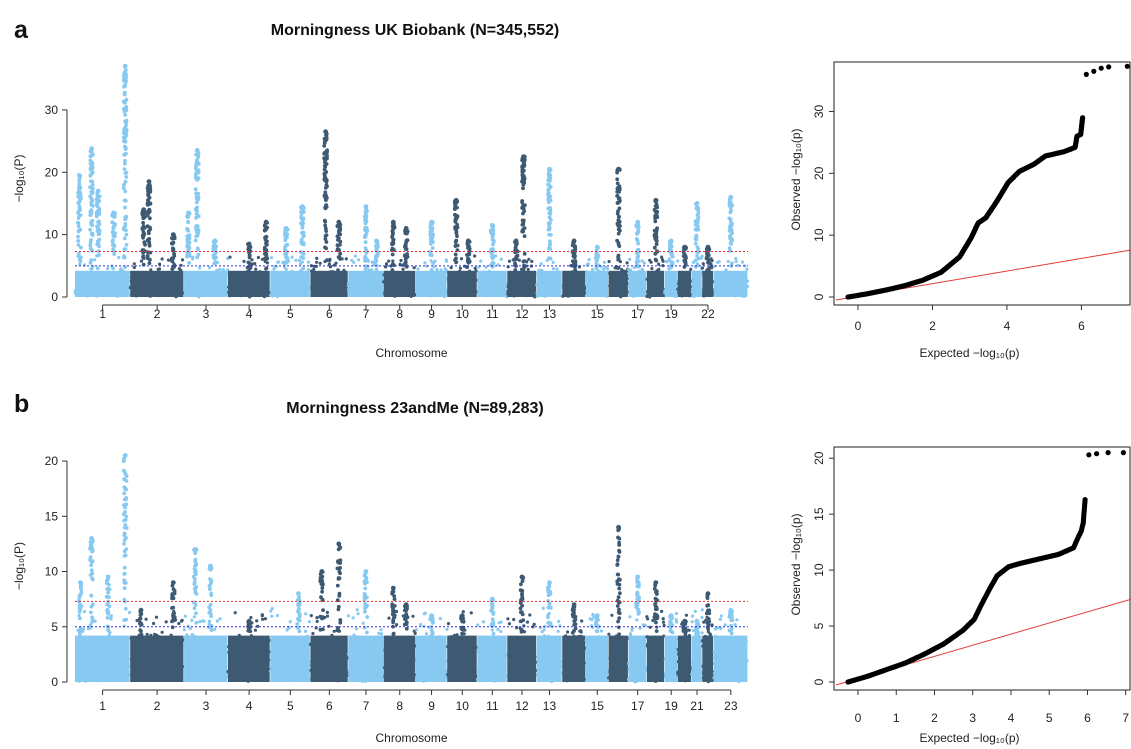 This screenshot has height=749, width=1131. I want to click on x-tick-label: 7, so click(366, 314).